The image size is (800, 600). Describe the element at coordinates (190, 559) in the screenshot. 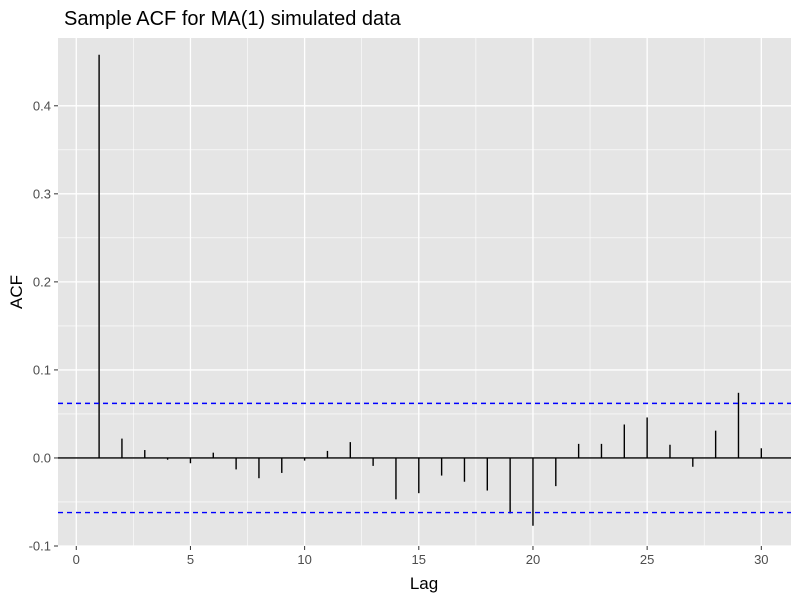

I see `x-tick-label: 5` at that location.